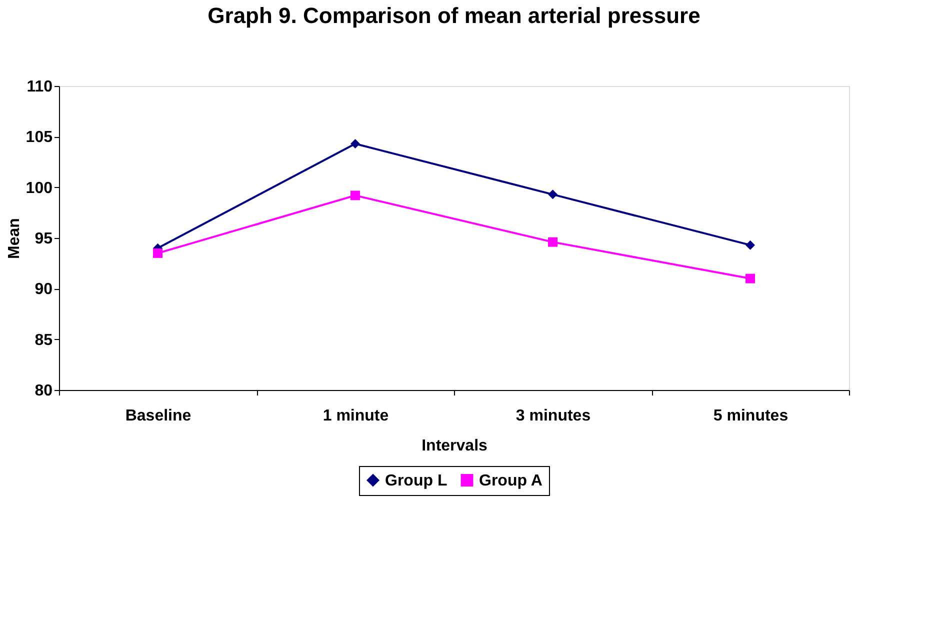 This screenshot has width=941, height=621. What do you see at coordinates (43, 289) in the screenshot?
I see `y-tick-label: 90` at bounding box center [43, 289].